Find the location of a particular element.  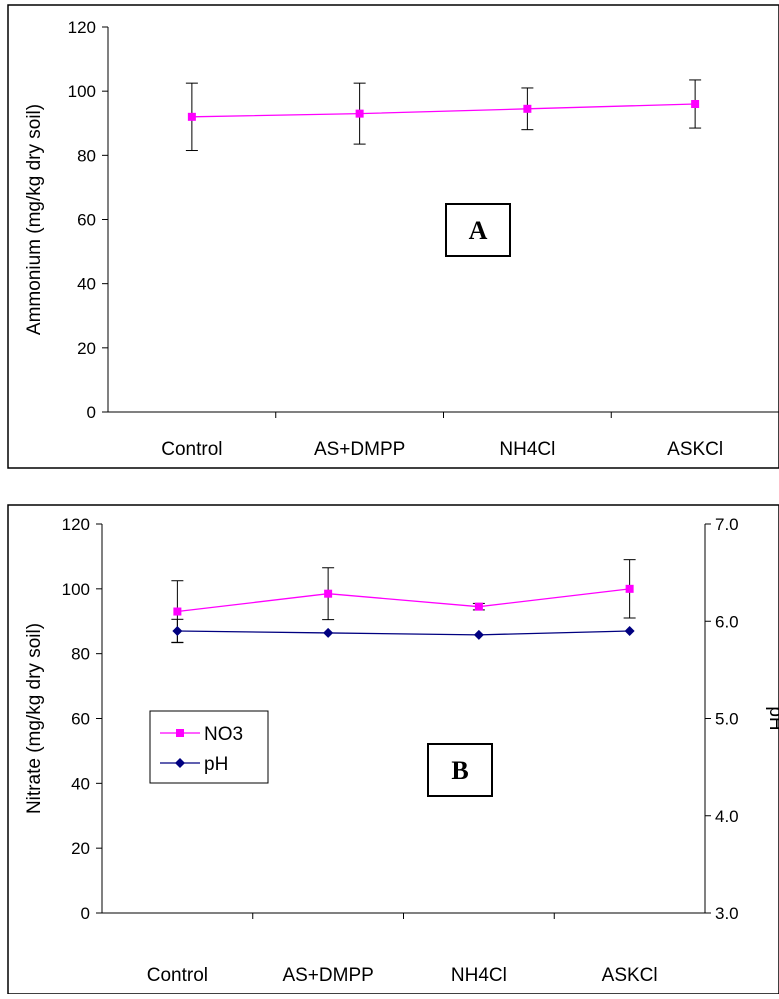

y-right-tick-label: 4.0 is located at coordinates (727, 816).